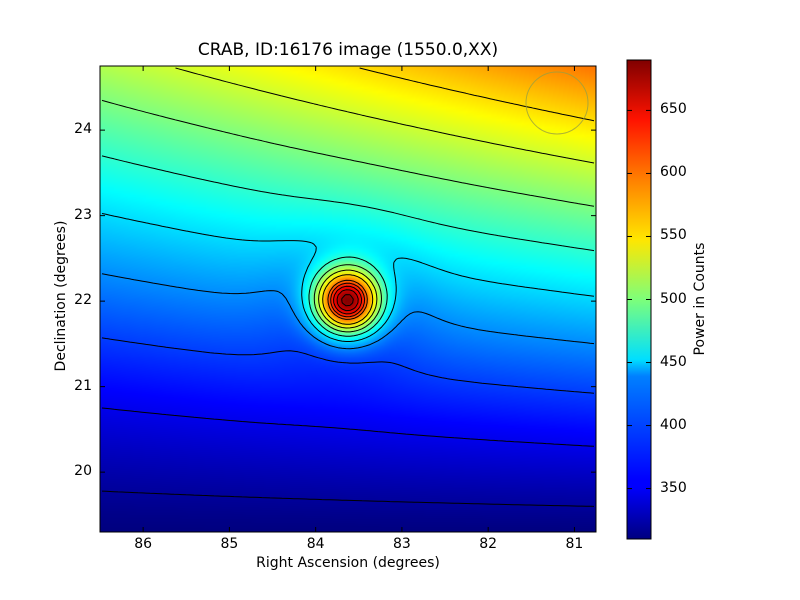  Describe the element at coordinates (673, 172) in the screenshot. I see `colorbar-tick-label: 600` at that location.